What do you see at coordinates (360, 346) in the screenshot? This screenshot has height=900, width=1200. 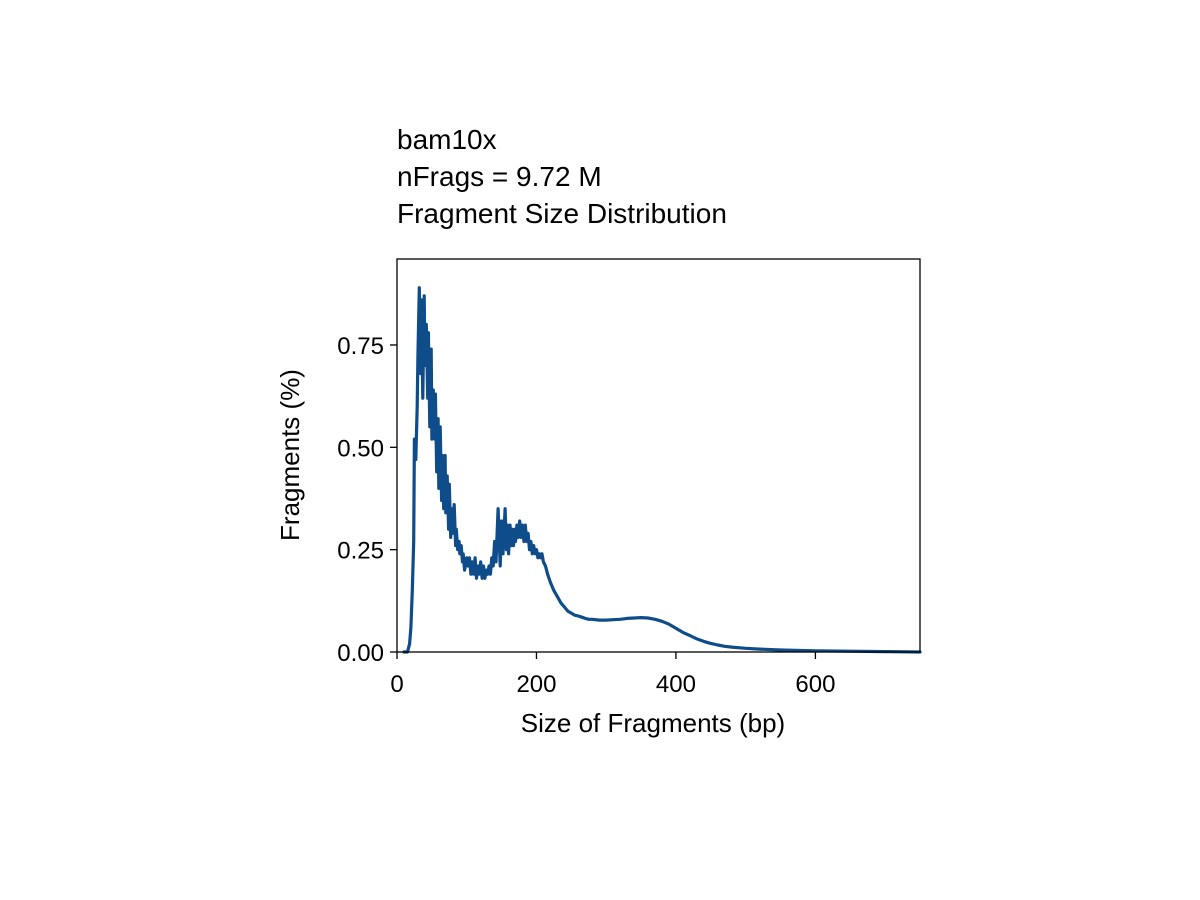 I see `y-tick-label: 0.75` at bounding box center [360, 346].